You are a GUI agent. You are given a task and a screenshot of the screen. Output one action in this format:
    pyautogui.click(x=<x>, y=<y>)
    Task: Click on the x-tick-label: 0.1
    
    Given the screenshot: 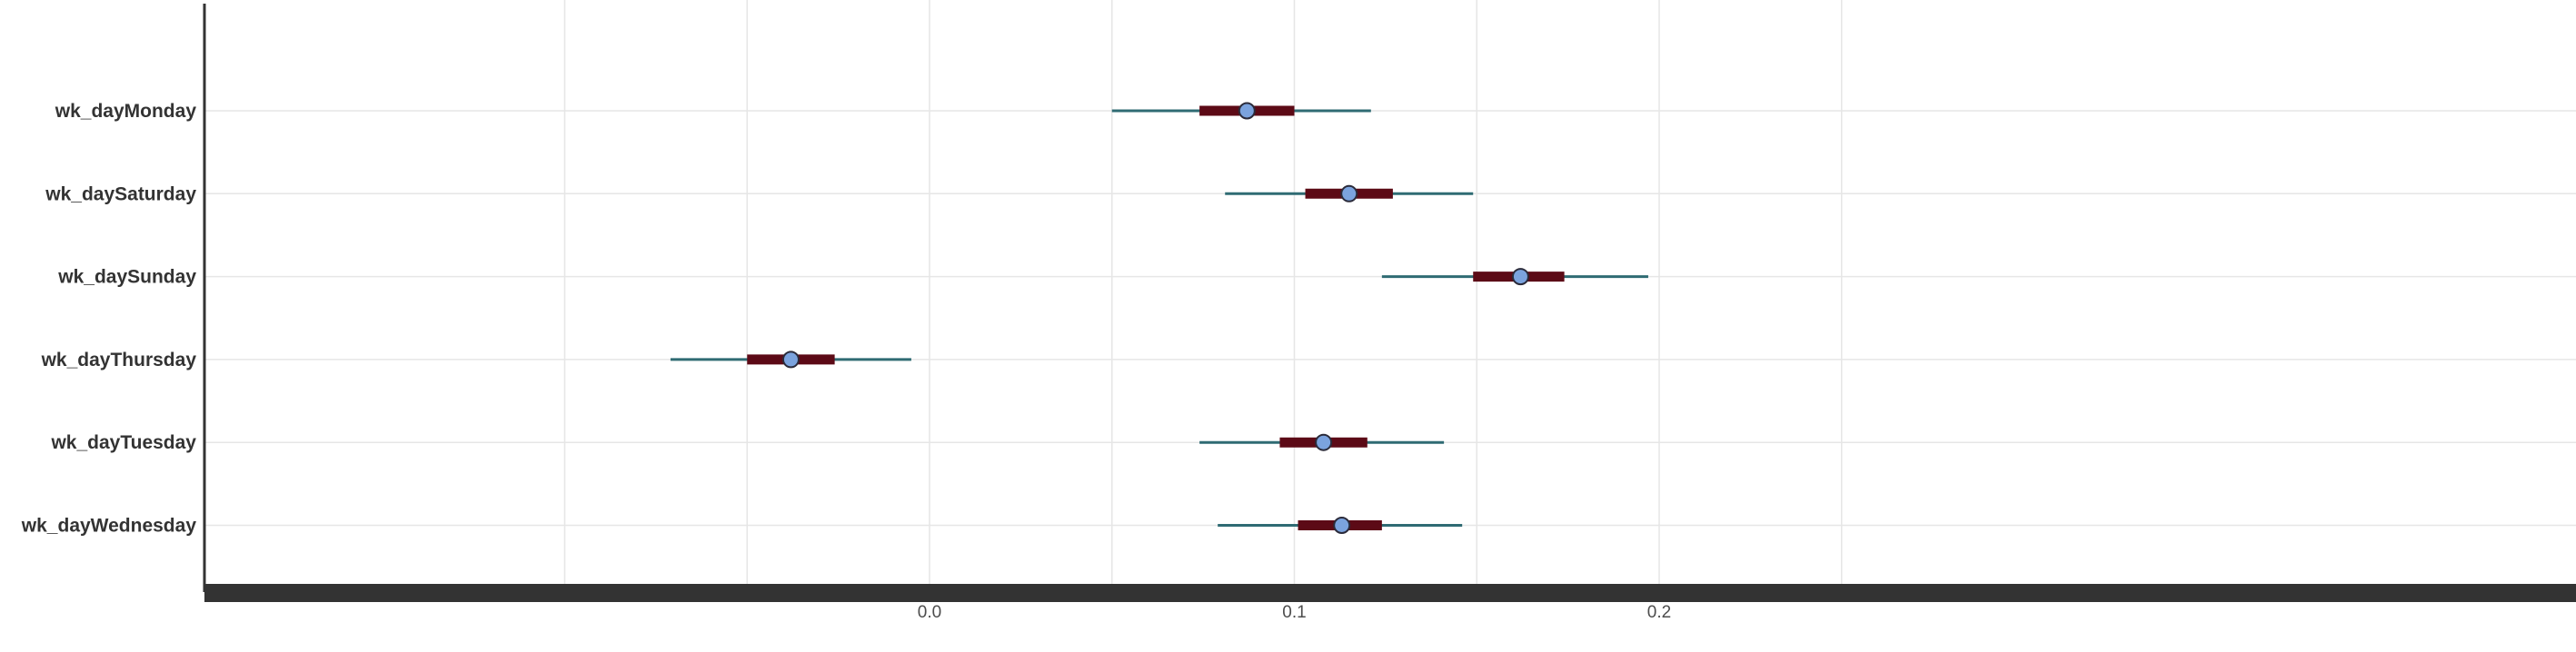 What is the action you would take?
    pyautogui.click(x=1294, y=612)
    